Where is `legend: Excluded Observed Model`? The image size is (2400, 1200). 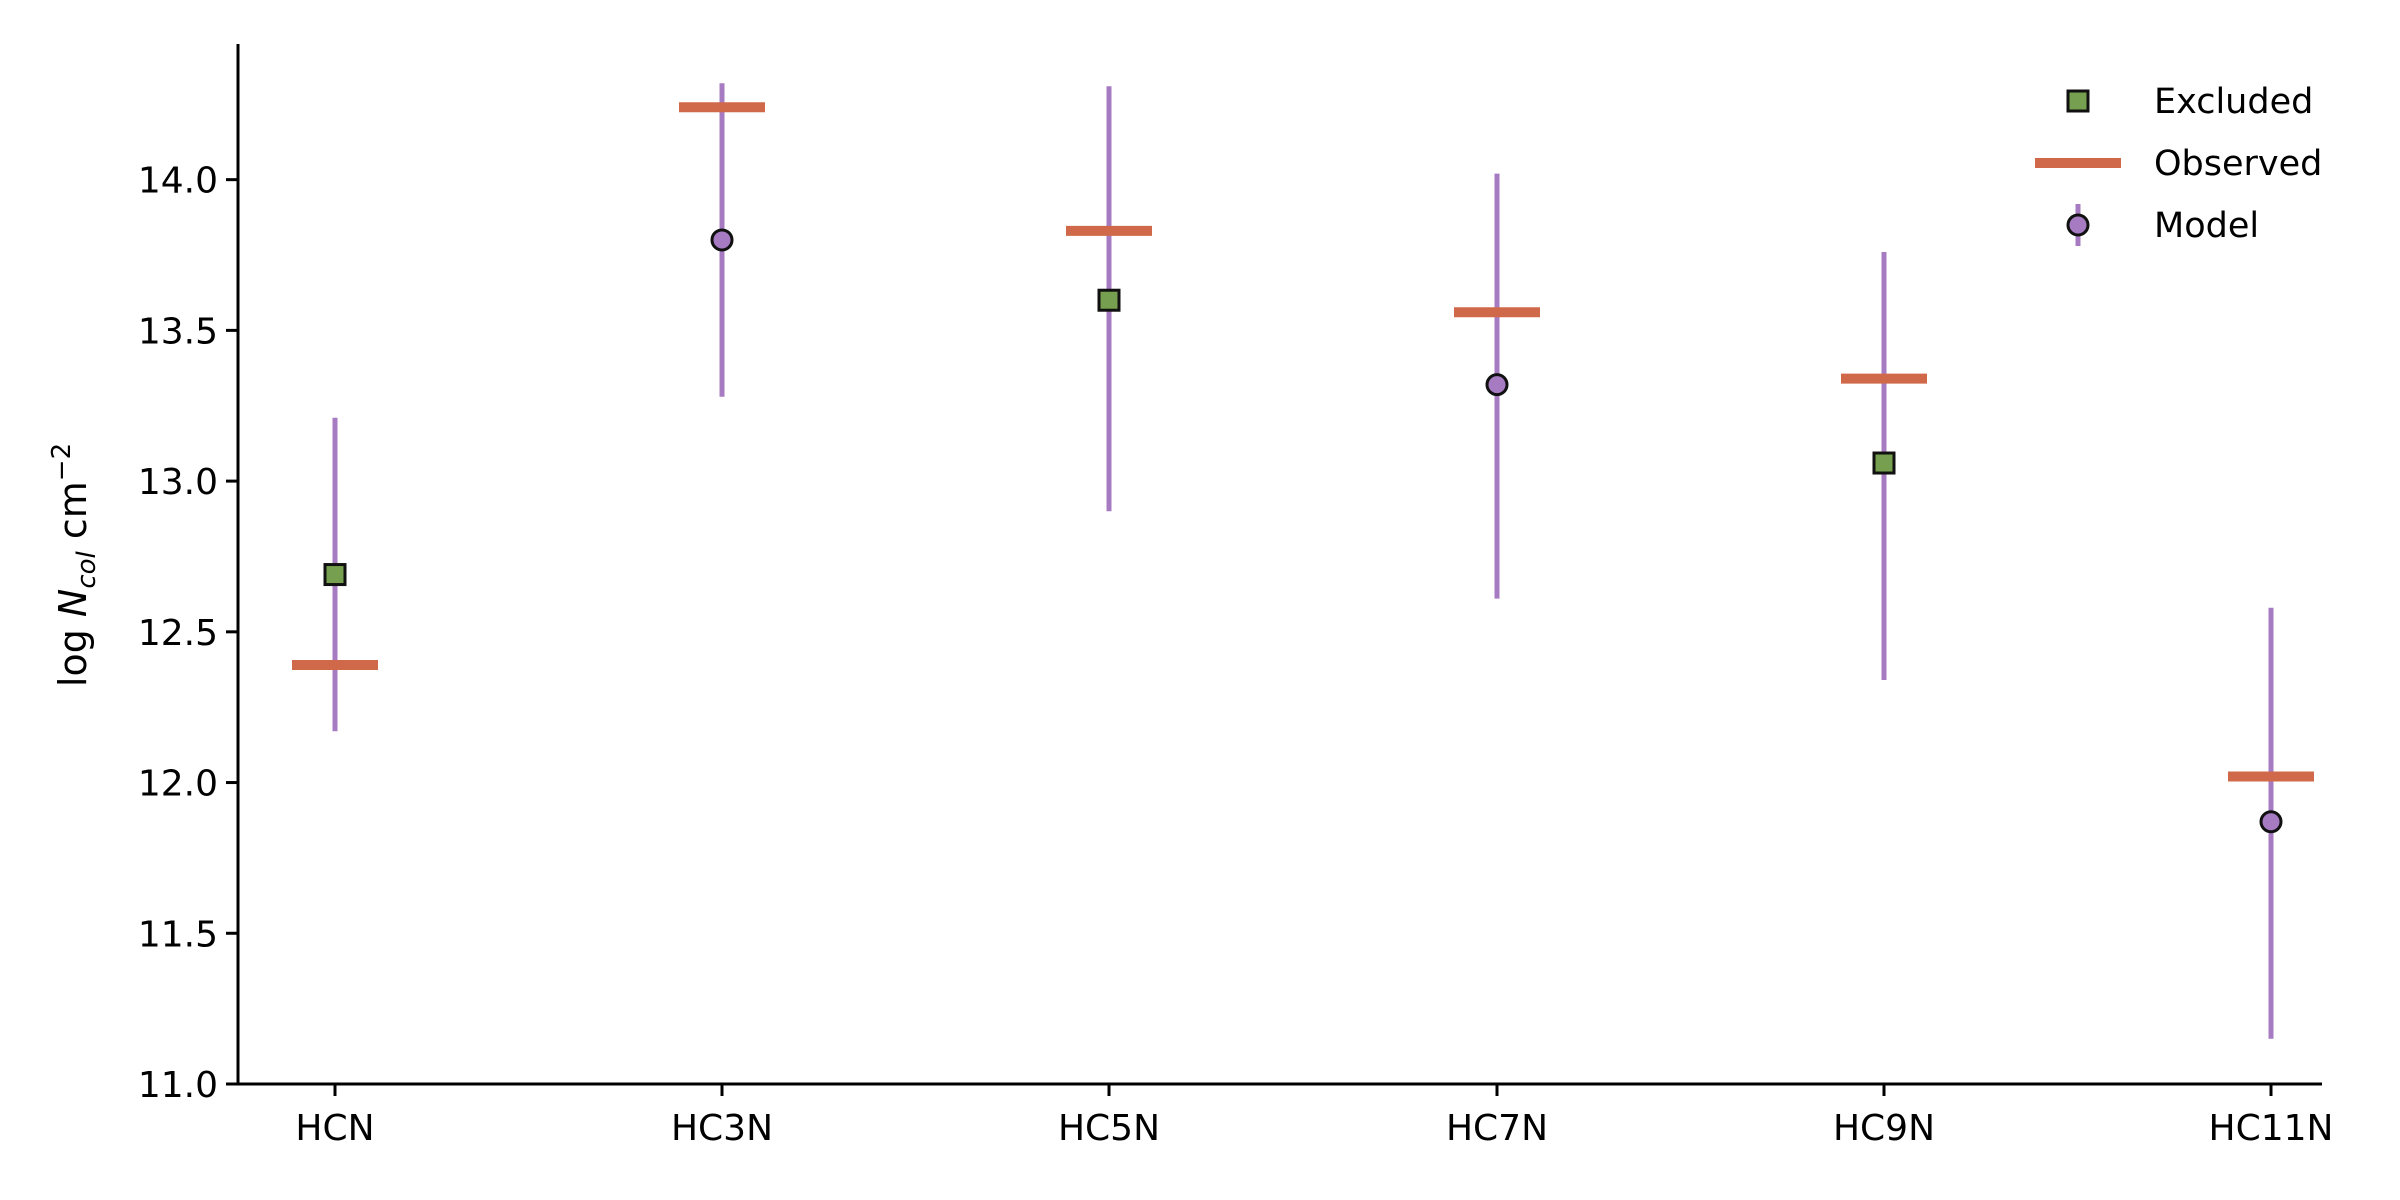
legend: Excluded Observed Model is located at coordinates (2178, 164).